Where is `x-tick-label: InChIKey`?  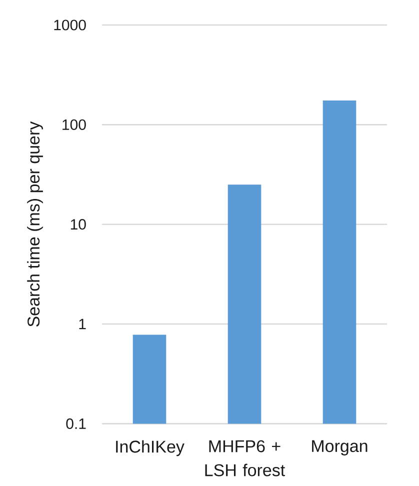 x-tick-label: InChIKey is located at coordinates (150, 448).